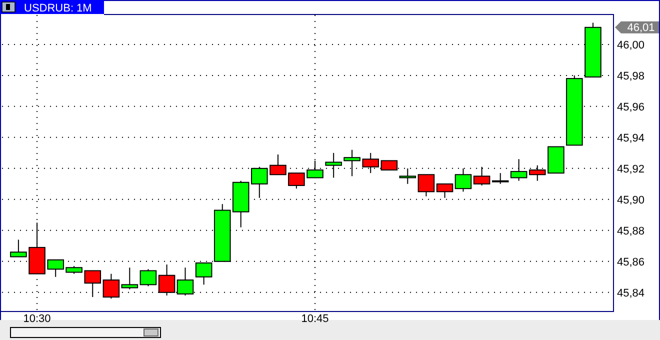  Describe the element at coordinates (631, 262) in the screenshot. I see `y-tick-label: 45,86` at that location.